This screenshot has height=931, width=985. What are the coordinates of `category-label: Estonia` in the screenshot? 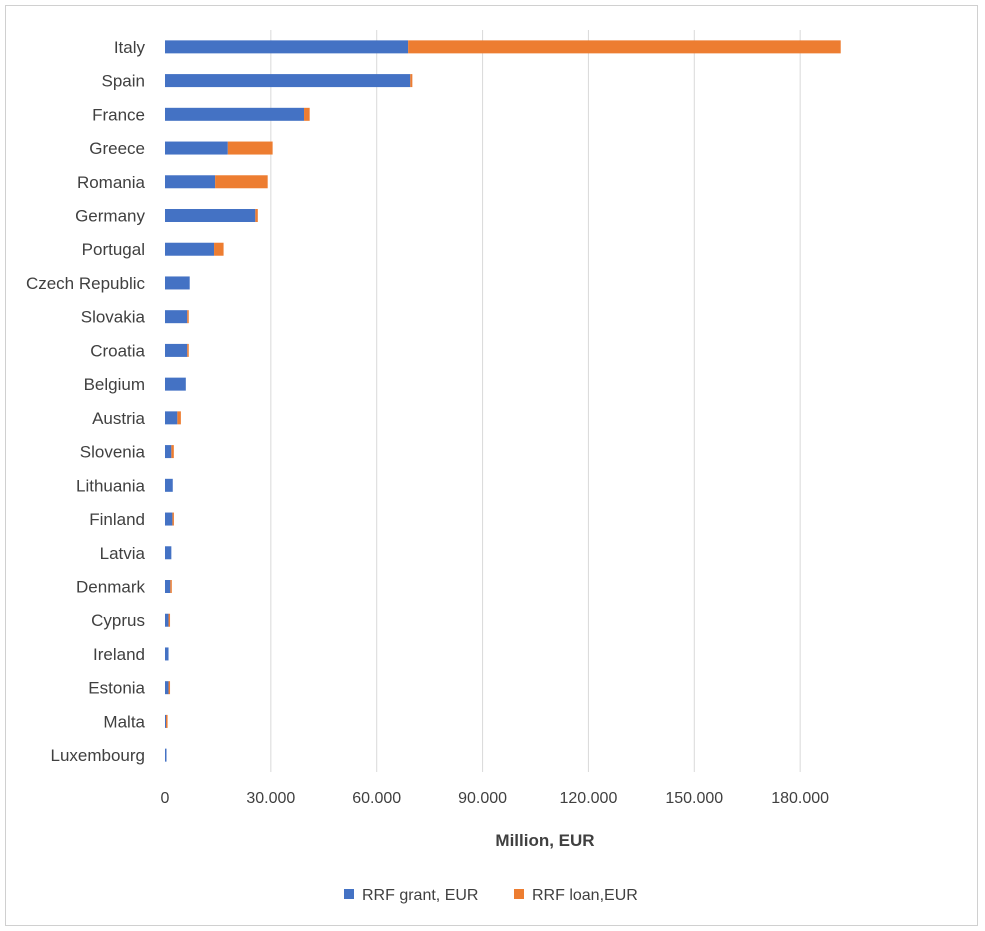 It's located at (116, 688).